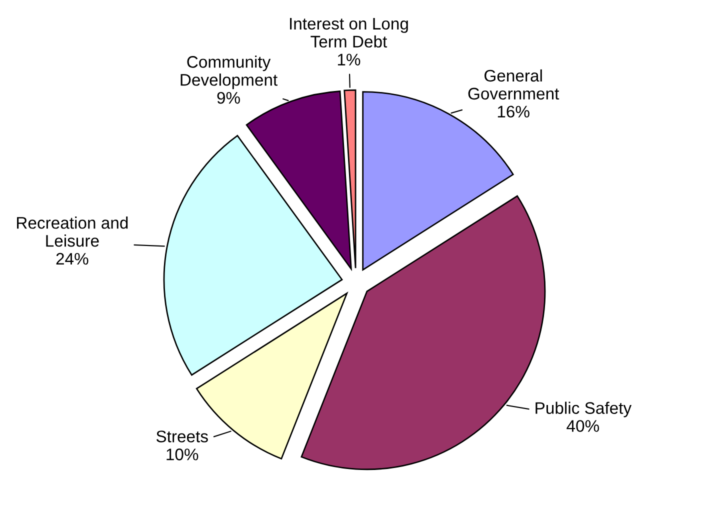 This screenshot has width=712, height=529. What do you see at coordinates (228, 98) in the screenshot?
I see `data-label: 9%` at bounding box center [228, 98].